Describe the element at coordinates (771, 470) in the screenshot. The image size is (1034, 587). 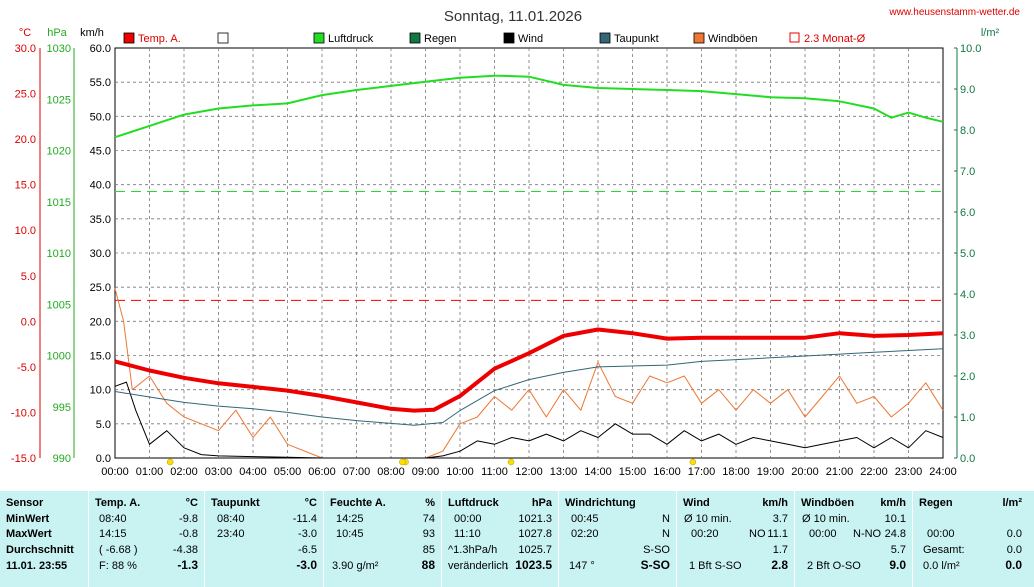
I see `x-tick-label: 19:00` at that location.